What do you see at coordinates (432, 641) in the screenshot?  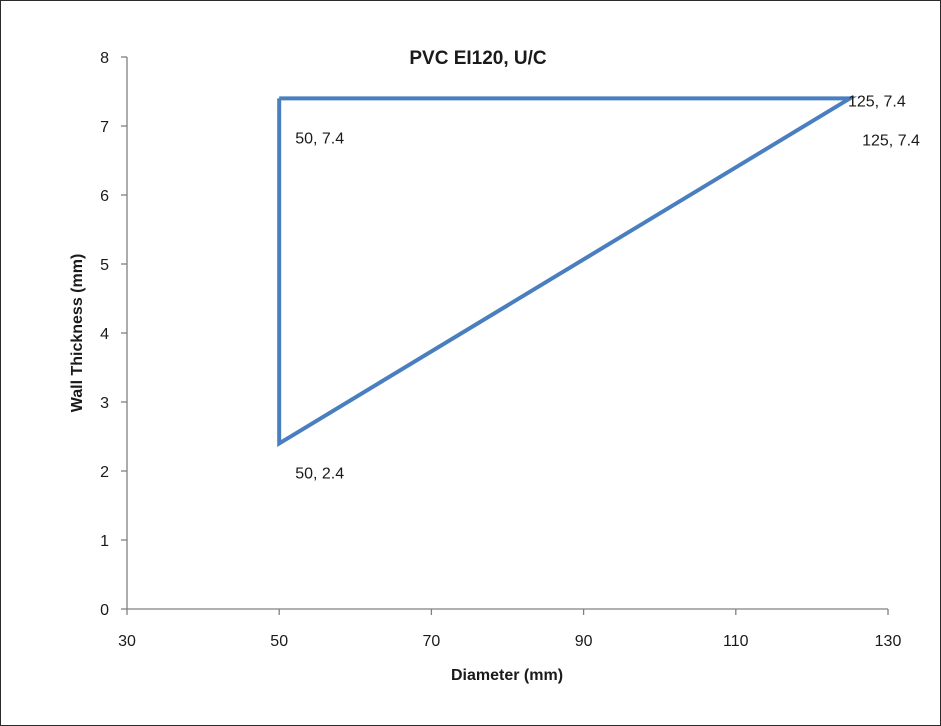 I see `x-tick-label: 70` at bounding box center [432, 641].